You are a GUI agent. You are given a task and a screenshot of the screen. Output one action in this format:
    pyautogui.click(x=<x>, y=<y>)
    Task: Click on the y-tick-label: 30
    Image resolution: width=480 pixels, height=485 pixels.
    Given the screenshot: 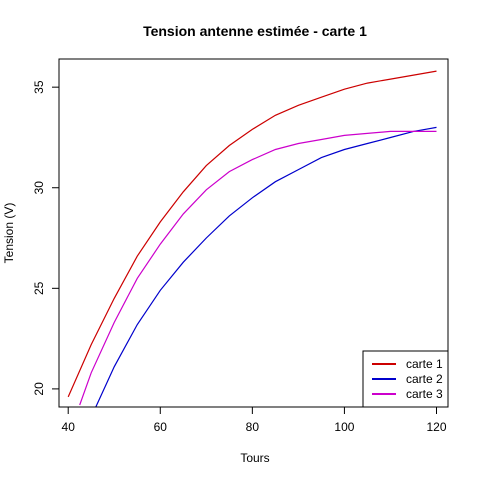 What is the action you would take?
    pyautogui.click(x=39, y=188)
    